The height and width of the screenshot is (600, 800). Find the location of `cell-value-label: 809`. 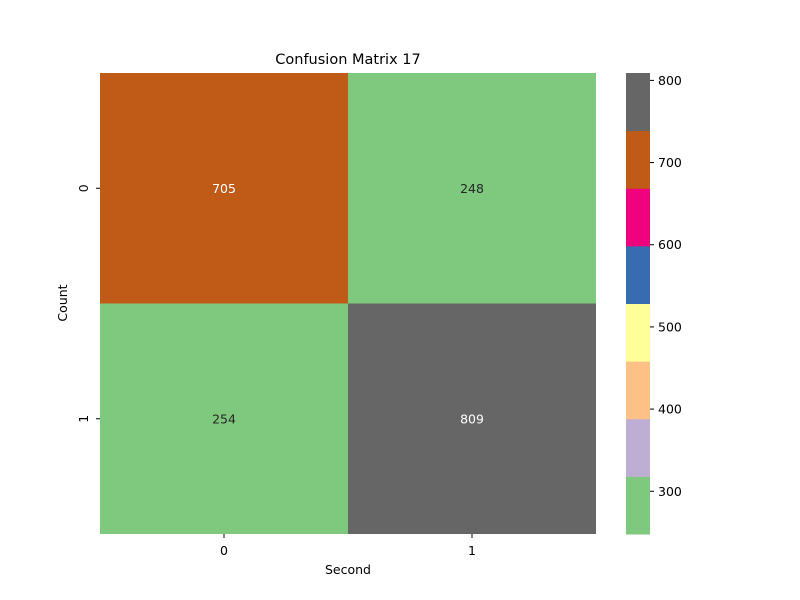

cell-value-label: 809 is located at coordinates (472, 418).